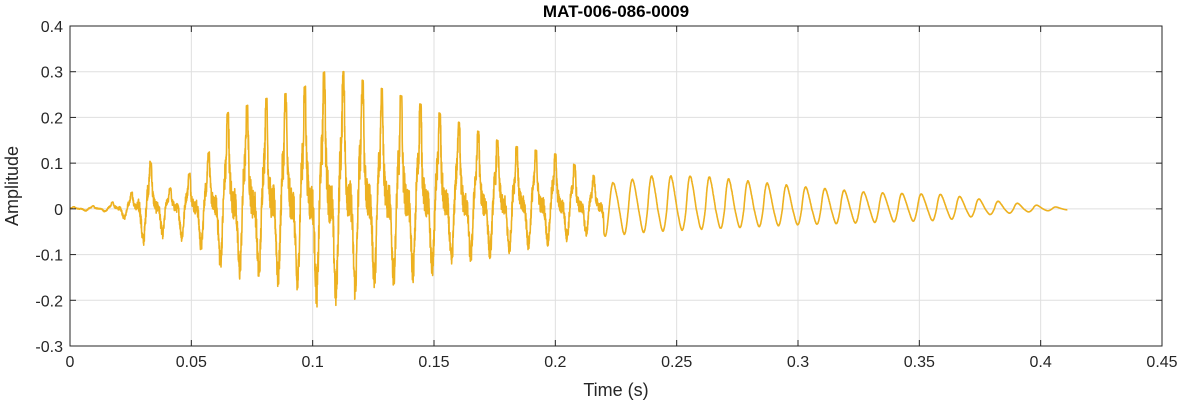 The height and width of the screenshot is (404, 1182). Describe the element at coordinates (919, 362) in the screenshot. I see `x-tick-label: 0.35` at that location.